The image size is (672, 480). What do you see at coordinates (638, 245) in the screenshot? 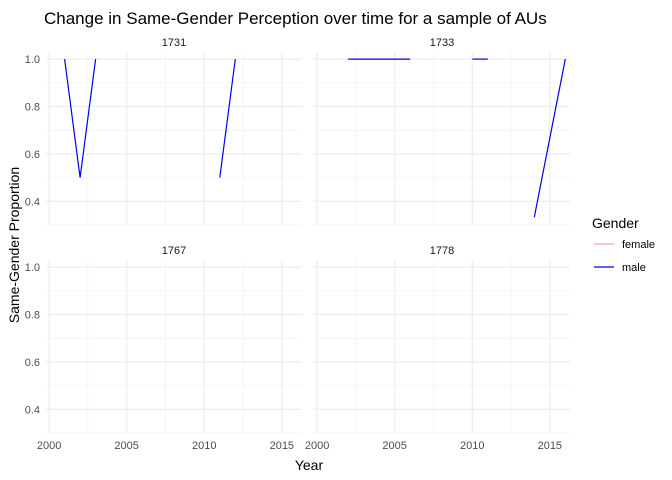
I see `legend-label-female: female` at bounding box center [638, 245].